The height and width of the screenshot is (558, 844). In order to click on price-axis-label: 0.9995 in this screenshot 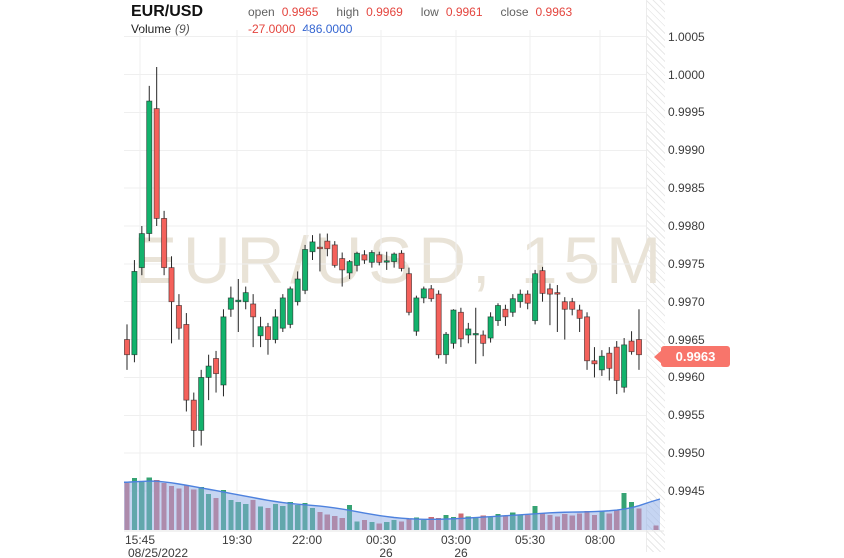, I will do `click(686, 112)`.